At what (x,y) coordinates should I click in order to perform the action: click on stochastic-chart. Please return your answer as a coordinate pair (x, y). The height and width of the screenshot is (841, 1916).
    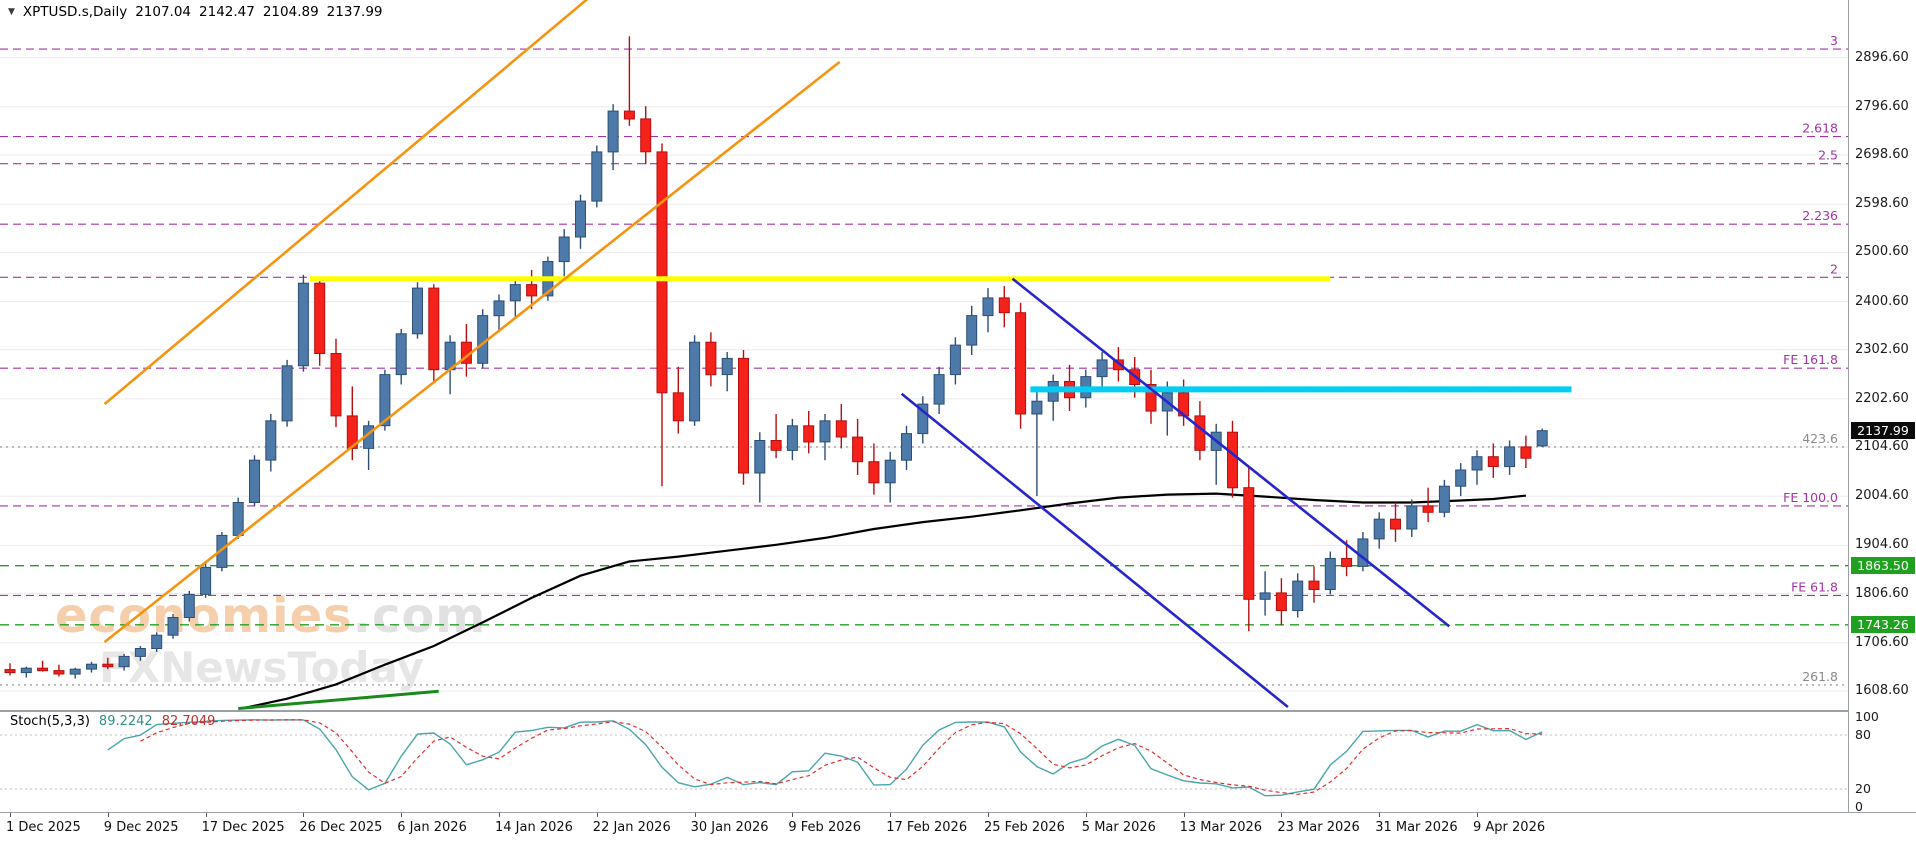
    Looking at the image, I should click on (924, 762).